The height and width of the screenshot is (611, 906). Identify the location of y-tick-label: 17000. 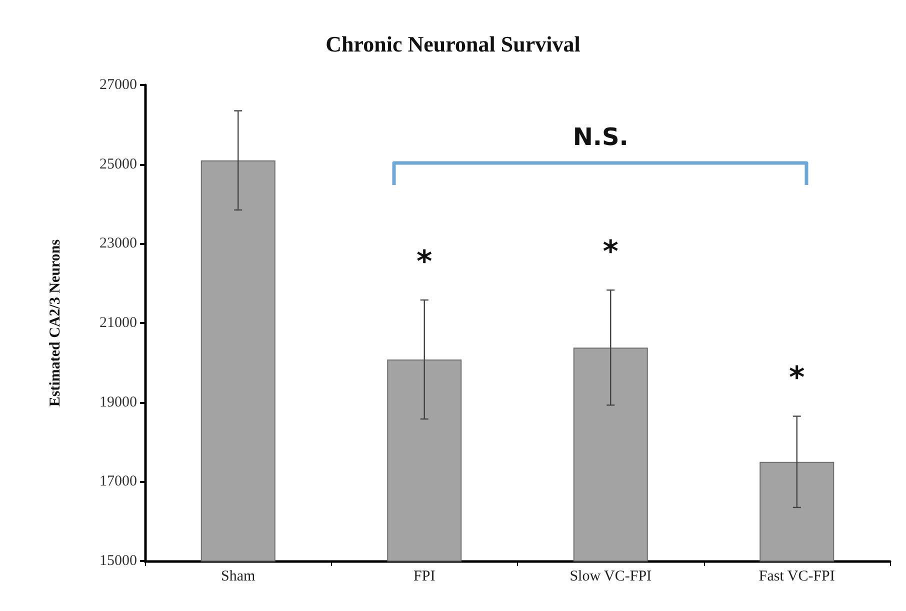
(118, 482).